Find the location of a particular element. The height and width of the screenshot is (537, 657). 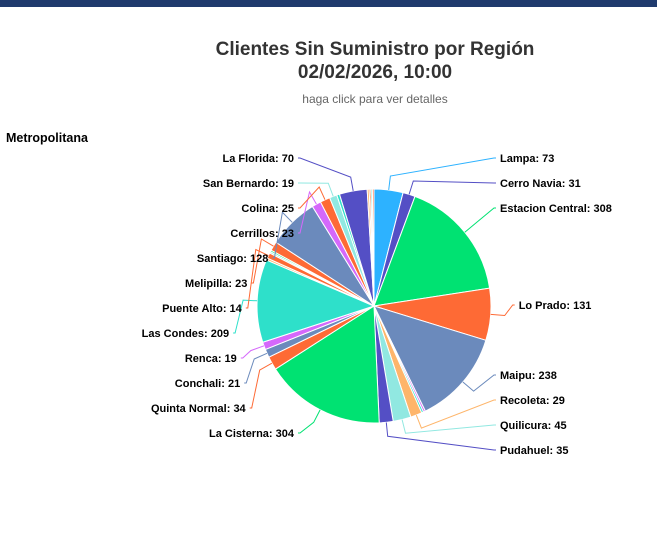

connector-cerro-navia is located at coordinates (452, 187).